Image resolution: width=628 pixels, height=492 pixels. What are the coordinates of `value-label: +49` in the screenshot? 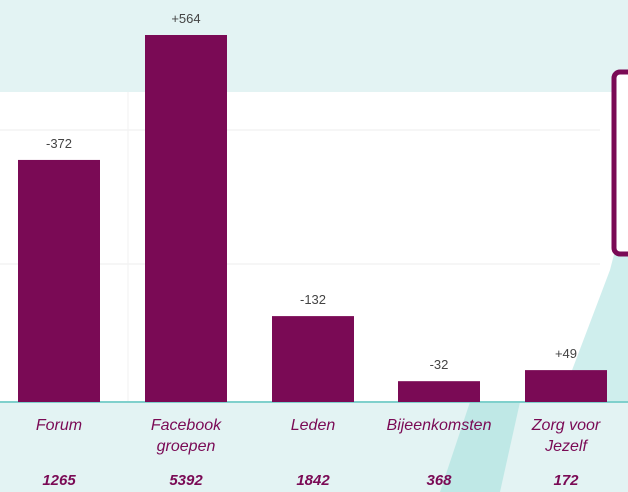 It's located at (566, 353).